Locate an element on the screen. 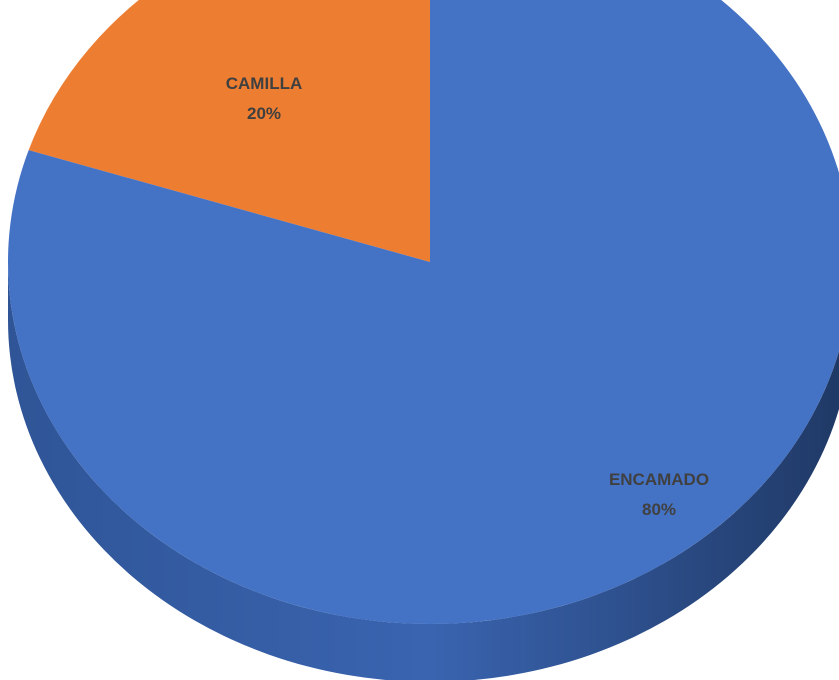  slice-label-encamado: ENCAMADO is located at coordinates (659, 479).